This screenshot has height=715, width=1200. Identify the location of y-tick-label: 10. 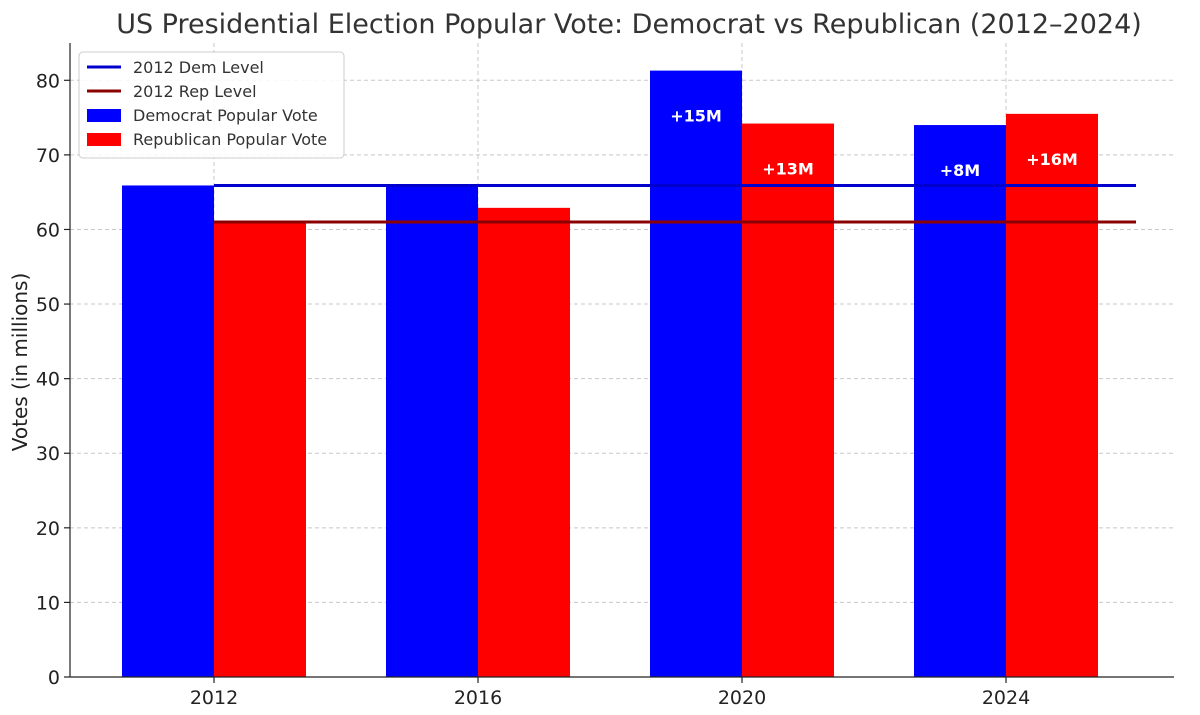
(48, 603).